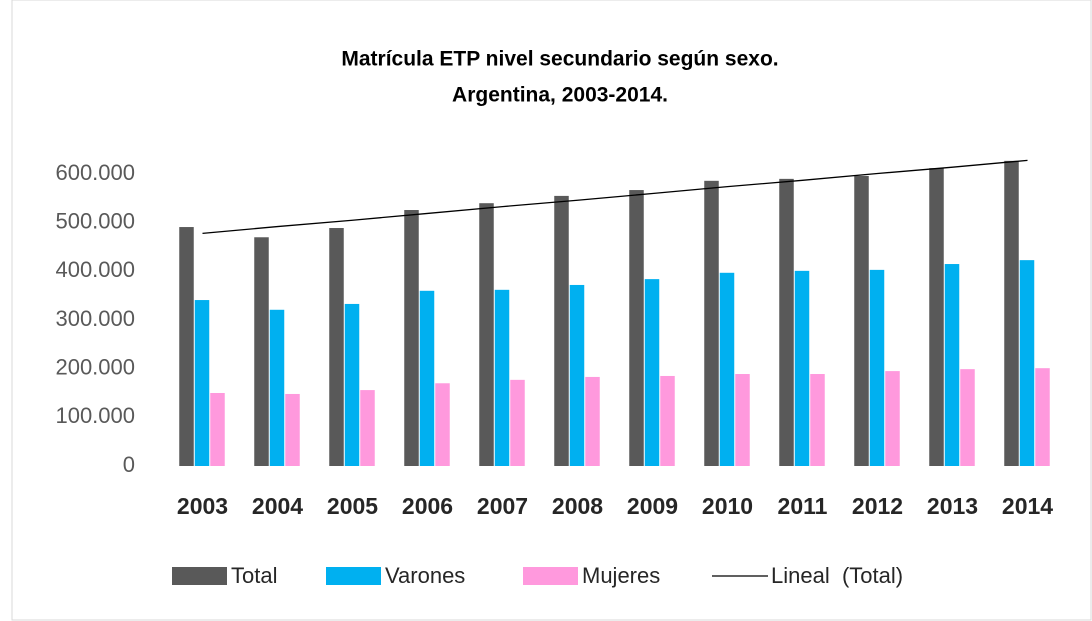 The height and width of the screenshot is (621, 1092). Describe the element at coordinates (877, 506) in the screenshot. I see `x-tick-label: 2012` at that location.